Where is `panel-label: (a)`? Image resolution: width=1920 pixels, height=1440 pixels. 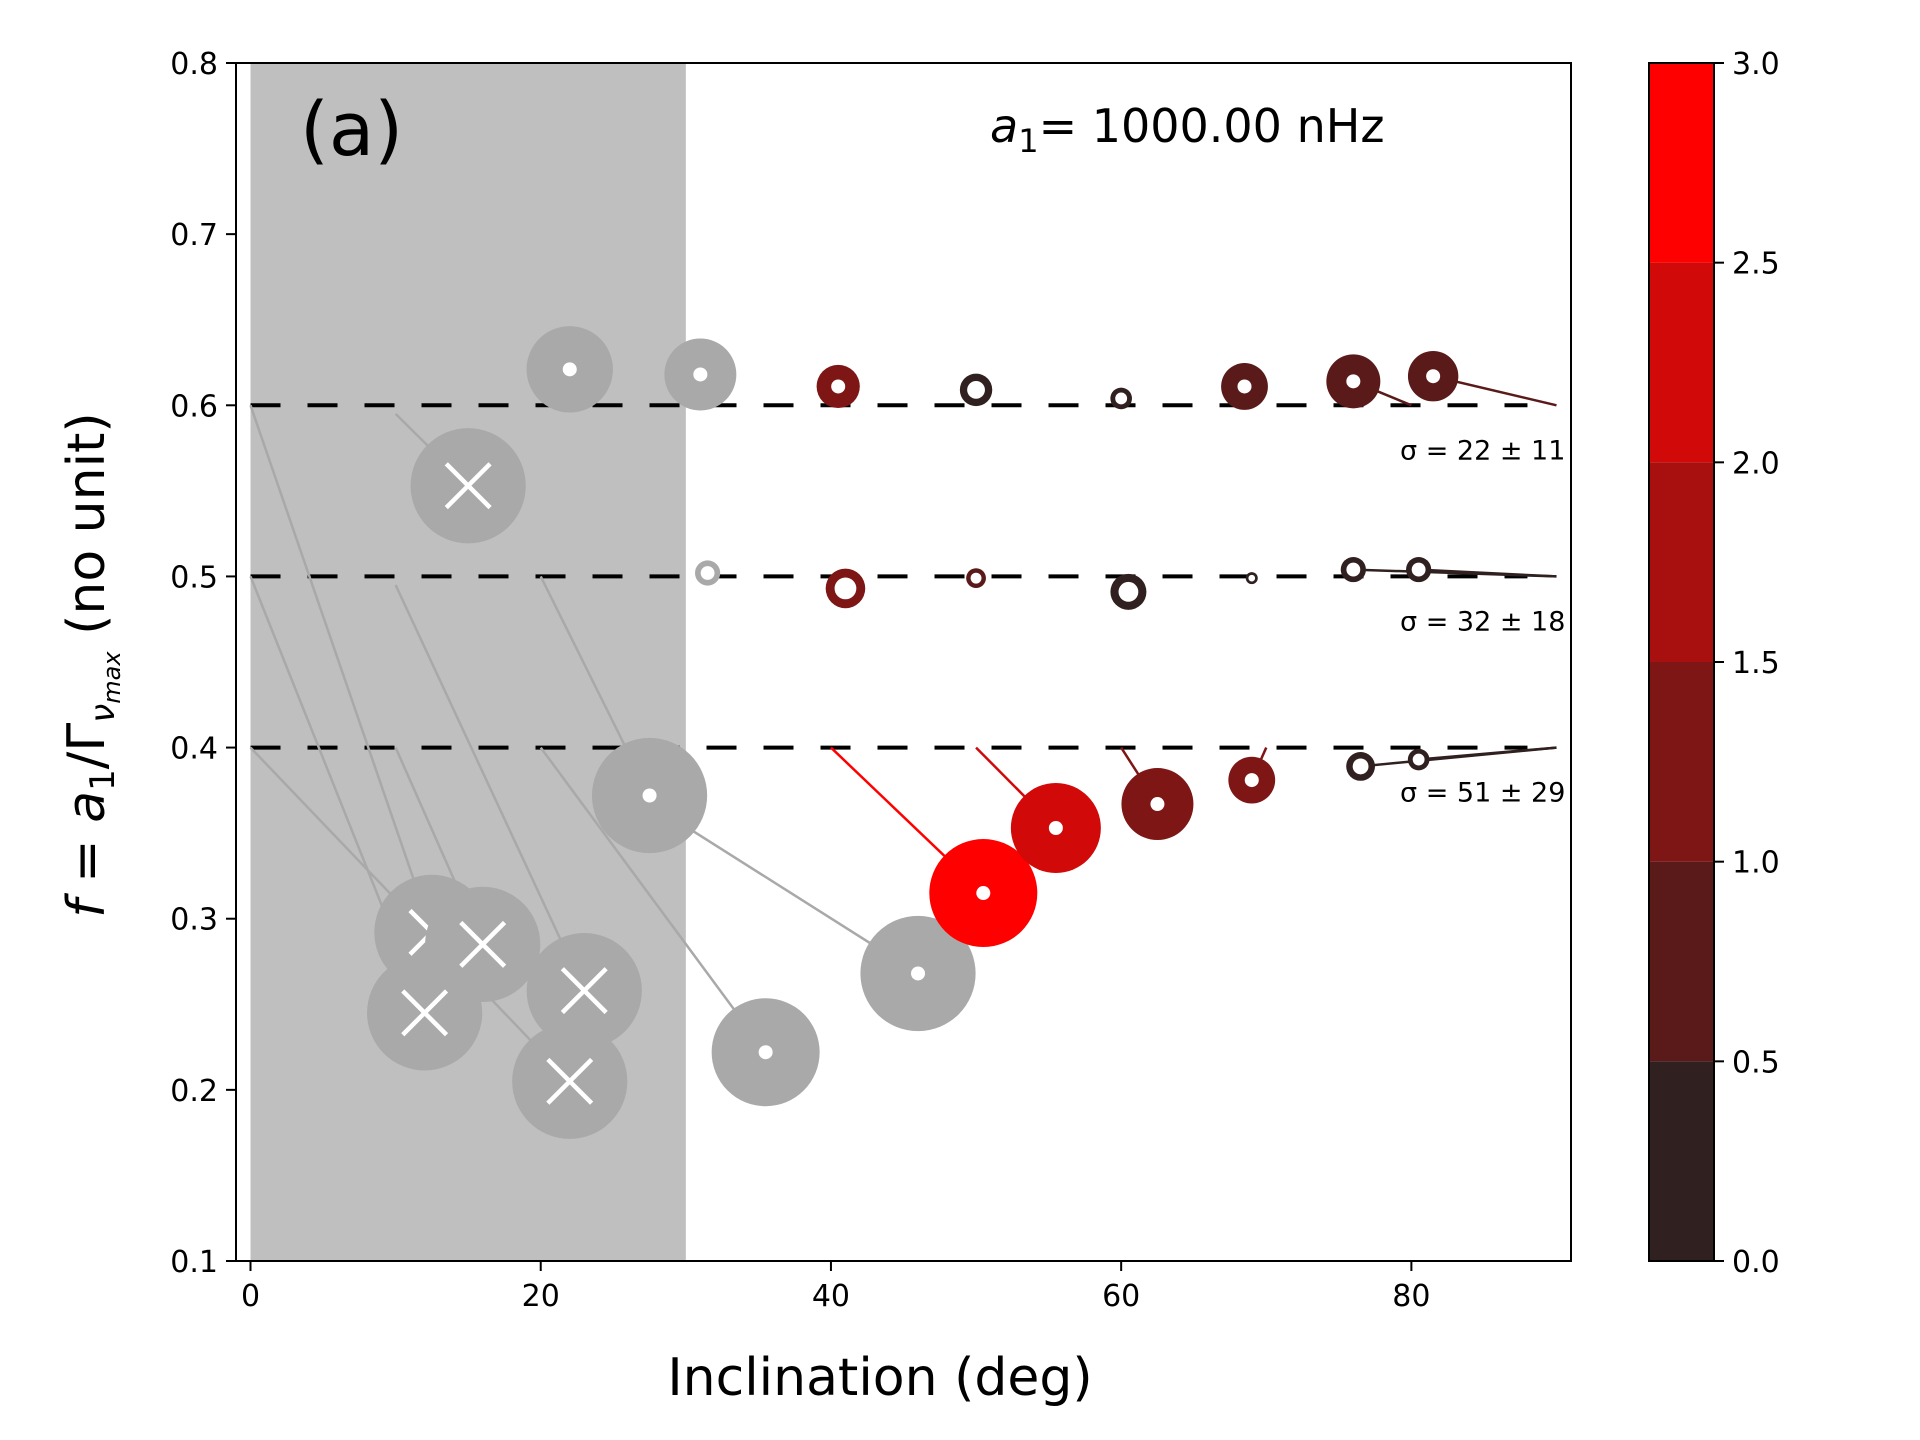
panel-label: (a) is located at coordinates (351, 130).